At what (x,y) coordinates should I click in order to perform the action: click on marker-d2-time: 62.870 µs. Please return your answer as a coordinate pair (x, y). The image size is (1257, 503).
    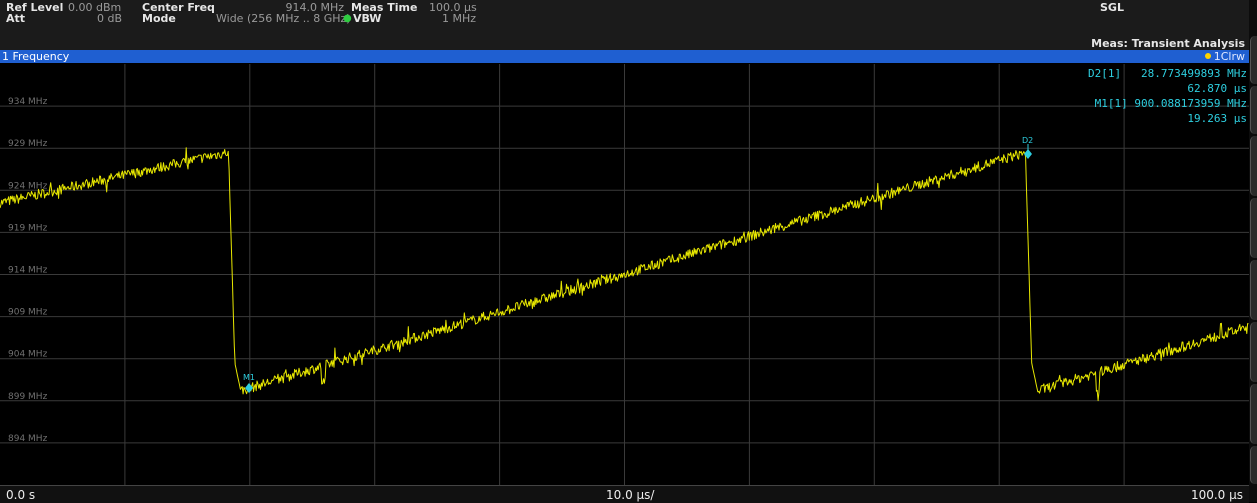
    Looking at the image, I should click on (1217, 88).